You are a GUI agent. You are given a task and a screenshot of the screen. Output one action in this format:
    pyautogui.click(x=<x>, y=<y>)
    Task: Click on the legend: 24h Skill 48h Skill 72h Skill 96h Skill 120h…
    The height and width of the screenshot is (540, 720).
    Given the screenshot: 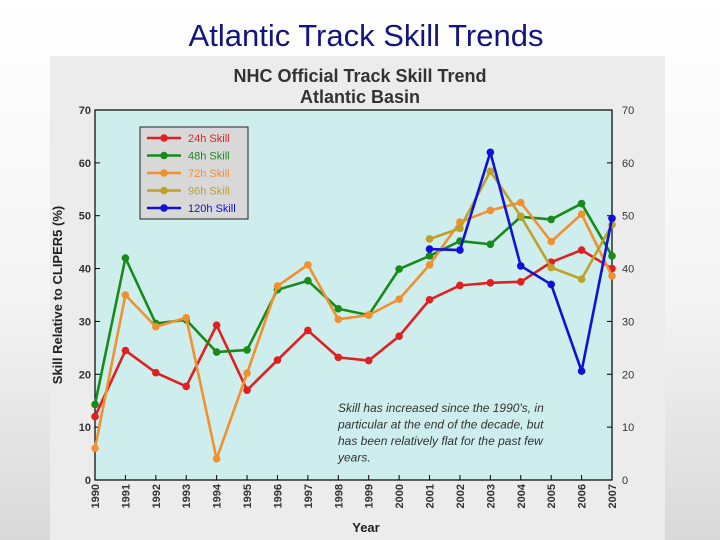 What is the action you would take?
    pyautogui.click(x=194, y=173)
    